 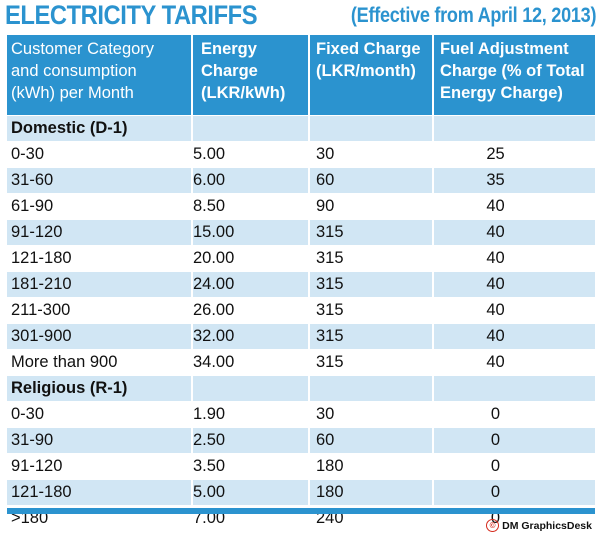 What do you see at coordinates (251, 180) in the screenshot?
I see `cell-energy-charge: 6.00` at bounding box center [251, 180].